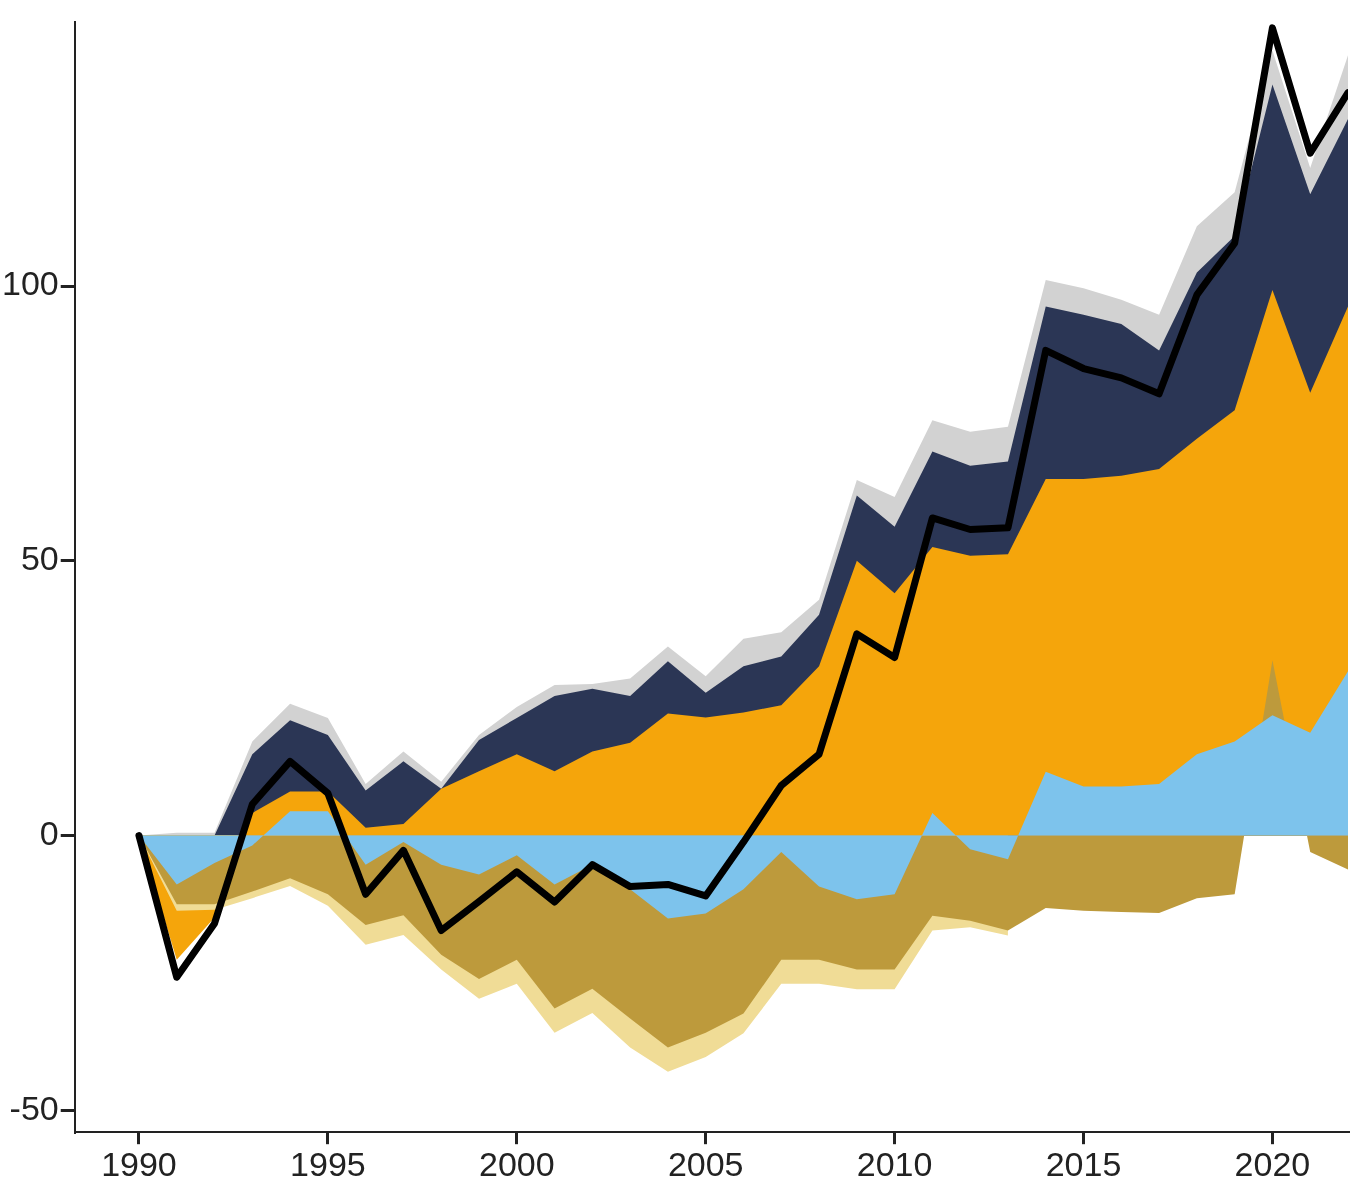 The height and width of the screenshot is (1189, 1354). What do you see at coordinates (39, 558) in the screenshot?
I see `y-tick-label: 50` at bounding box center [39, 558].